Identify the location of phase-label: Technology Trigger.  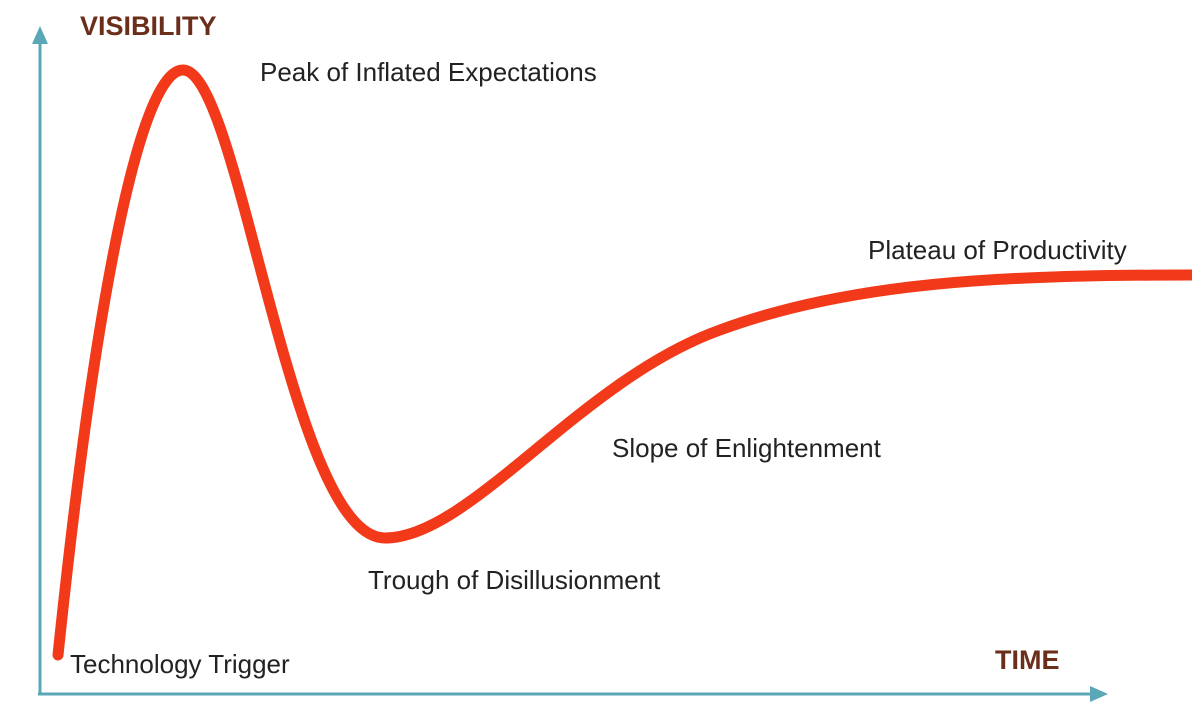
(180, 664).